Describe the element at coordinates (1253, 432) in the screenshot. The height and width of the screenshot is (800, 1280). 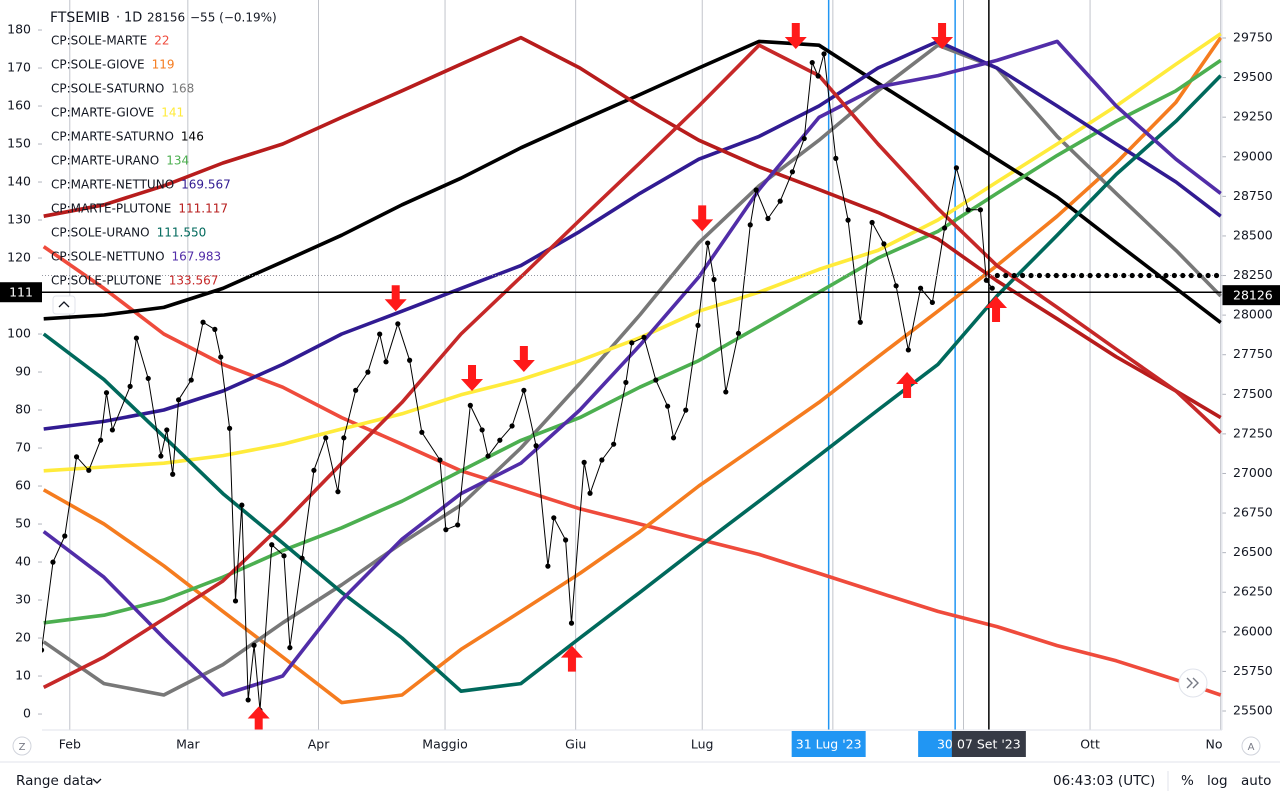
I see `y2-tick-label: 27250` at that location.